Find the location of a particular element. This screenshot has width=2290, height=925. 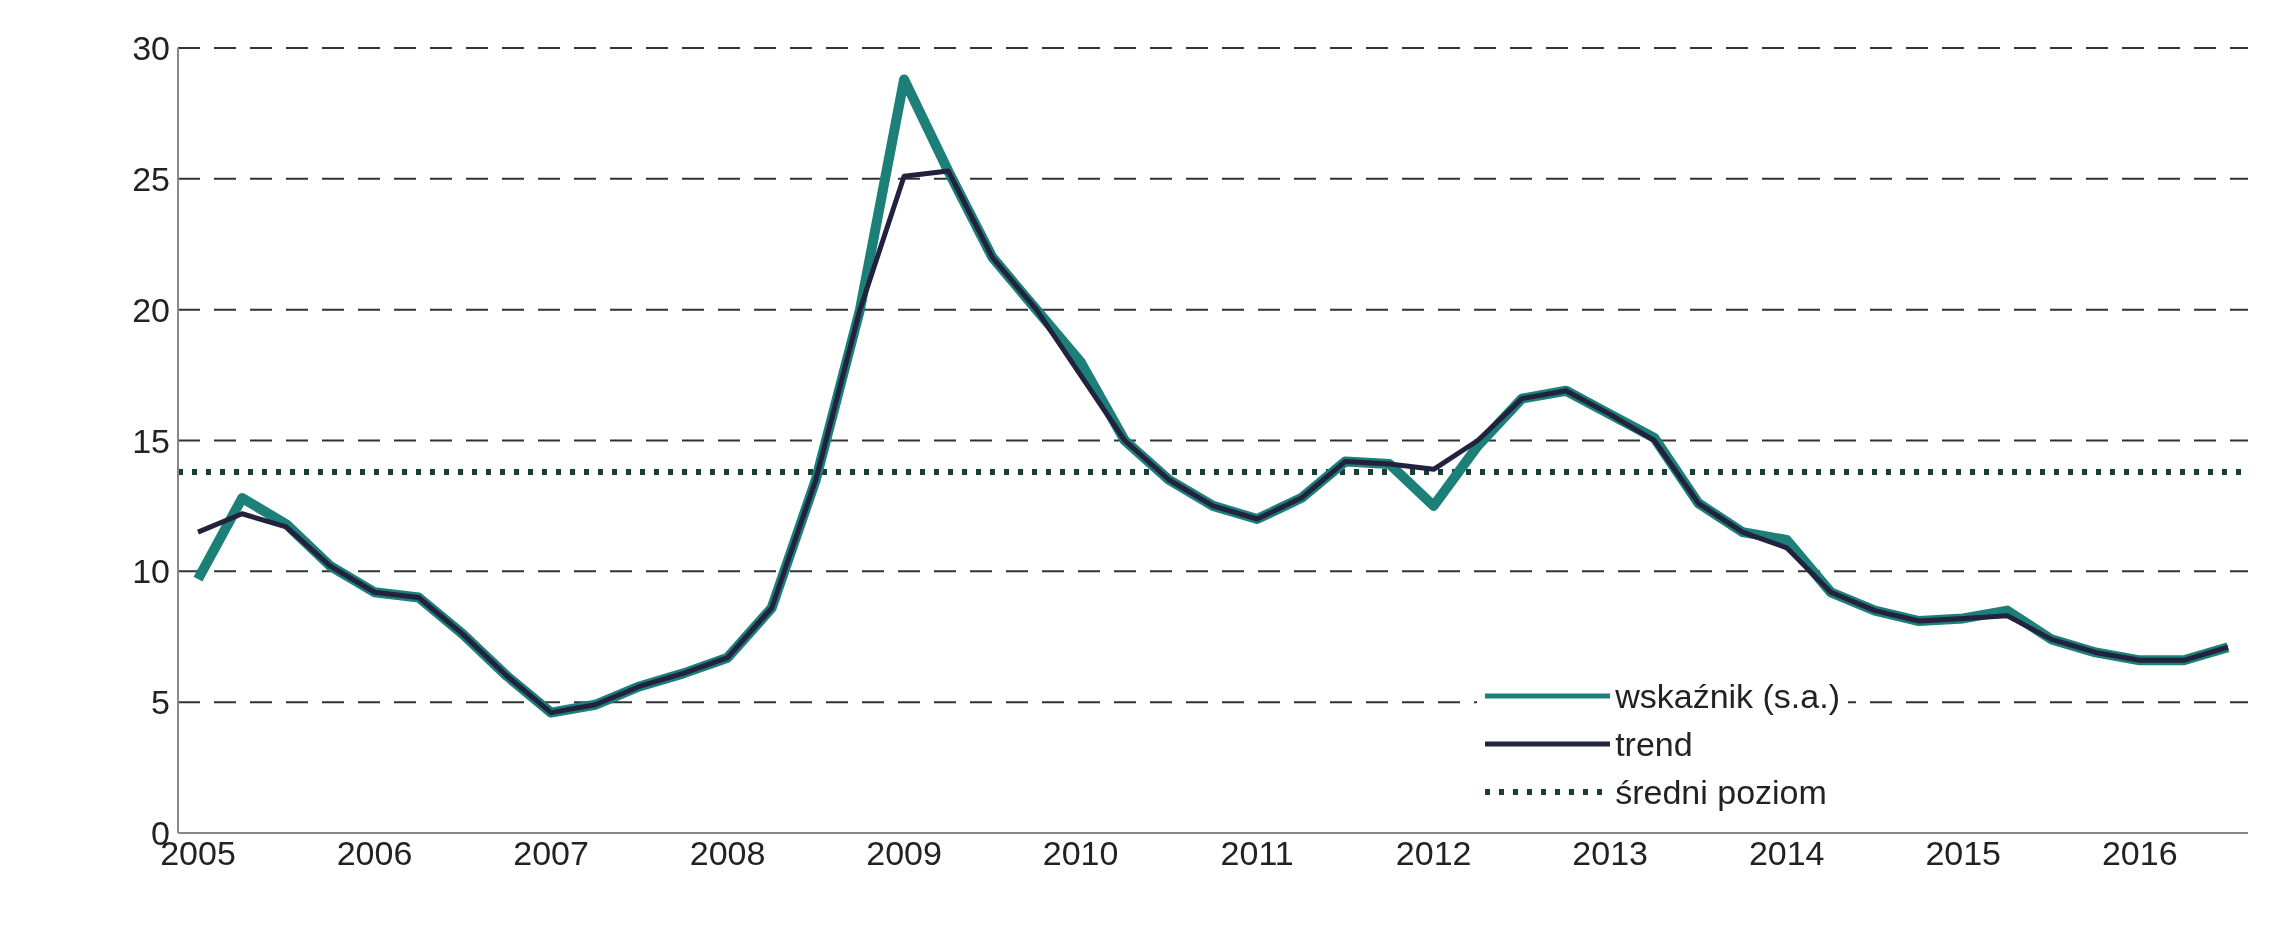

legend-label: średni poziom is located at coordinates (1721, 792).